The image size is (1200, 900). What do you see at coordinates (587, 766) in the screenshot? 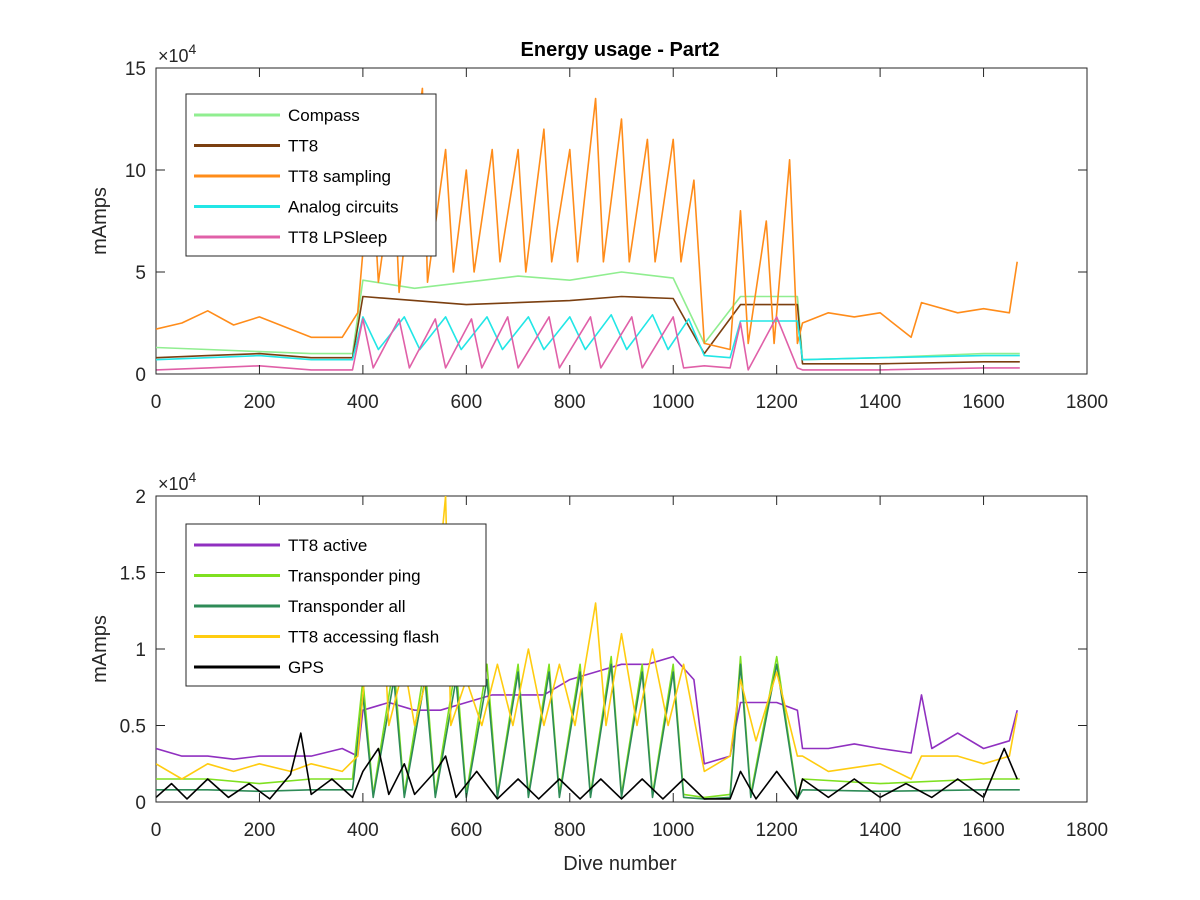
I see `series-line-gps` at bounding box center [587, 766].